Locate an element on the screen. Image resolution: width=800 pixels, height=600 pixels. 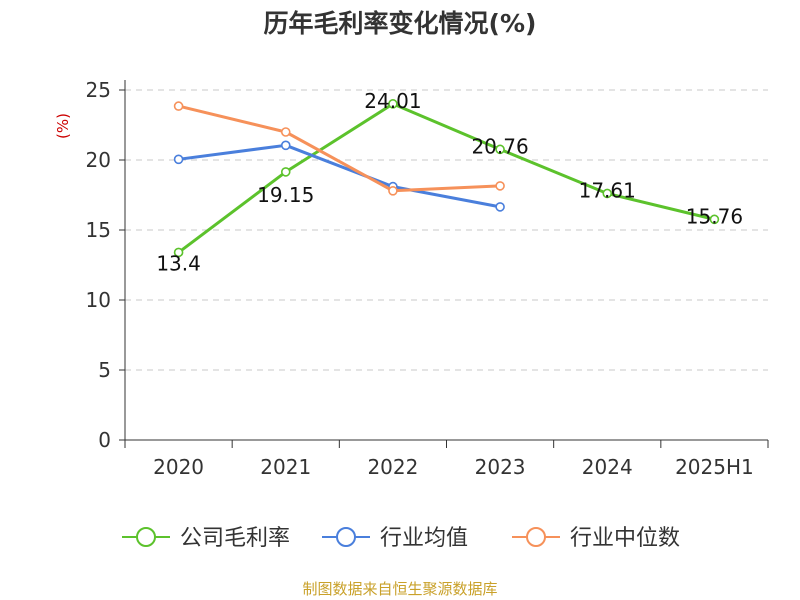
legend-item-1: 行业均值 is located at coordinates (395, 538).